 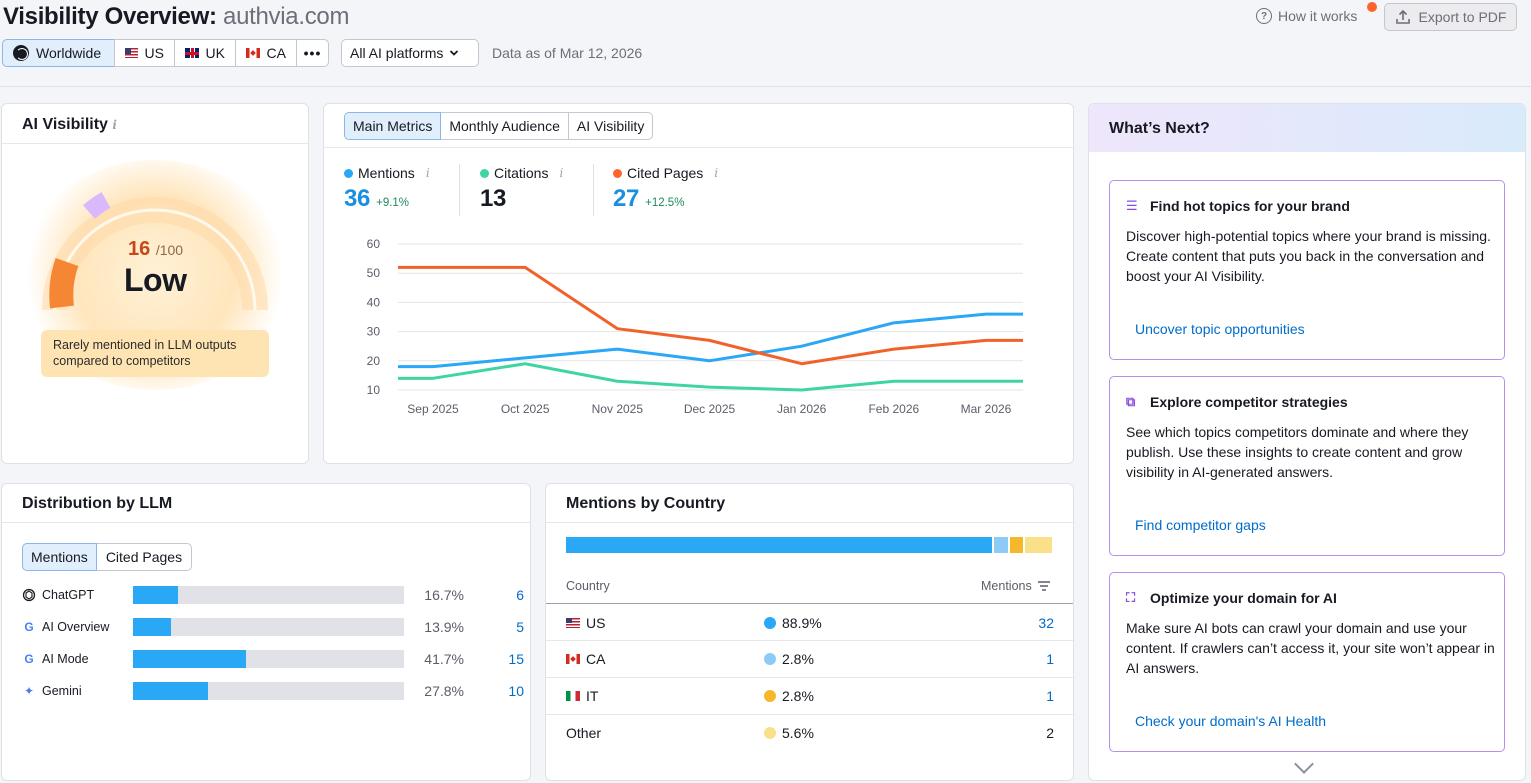 I want to click on sort-icon, so click(x=1043, y=586).